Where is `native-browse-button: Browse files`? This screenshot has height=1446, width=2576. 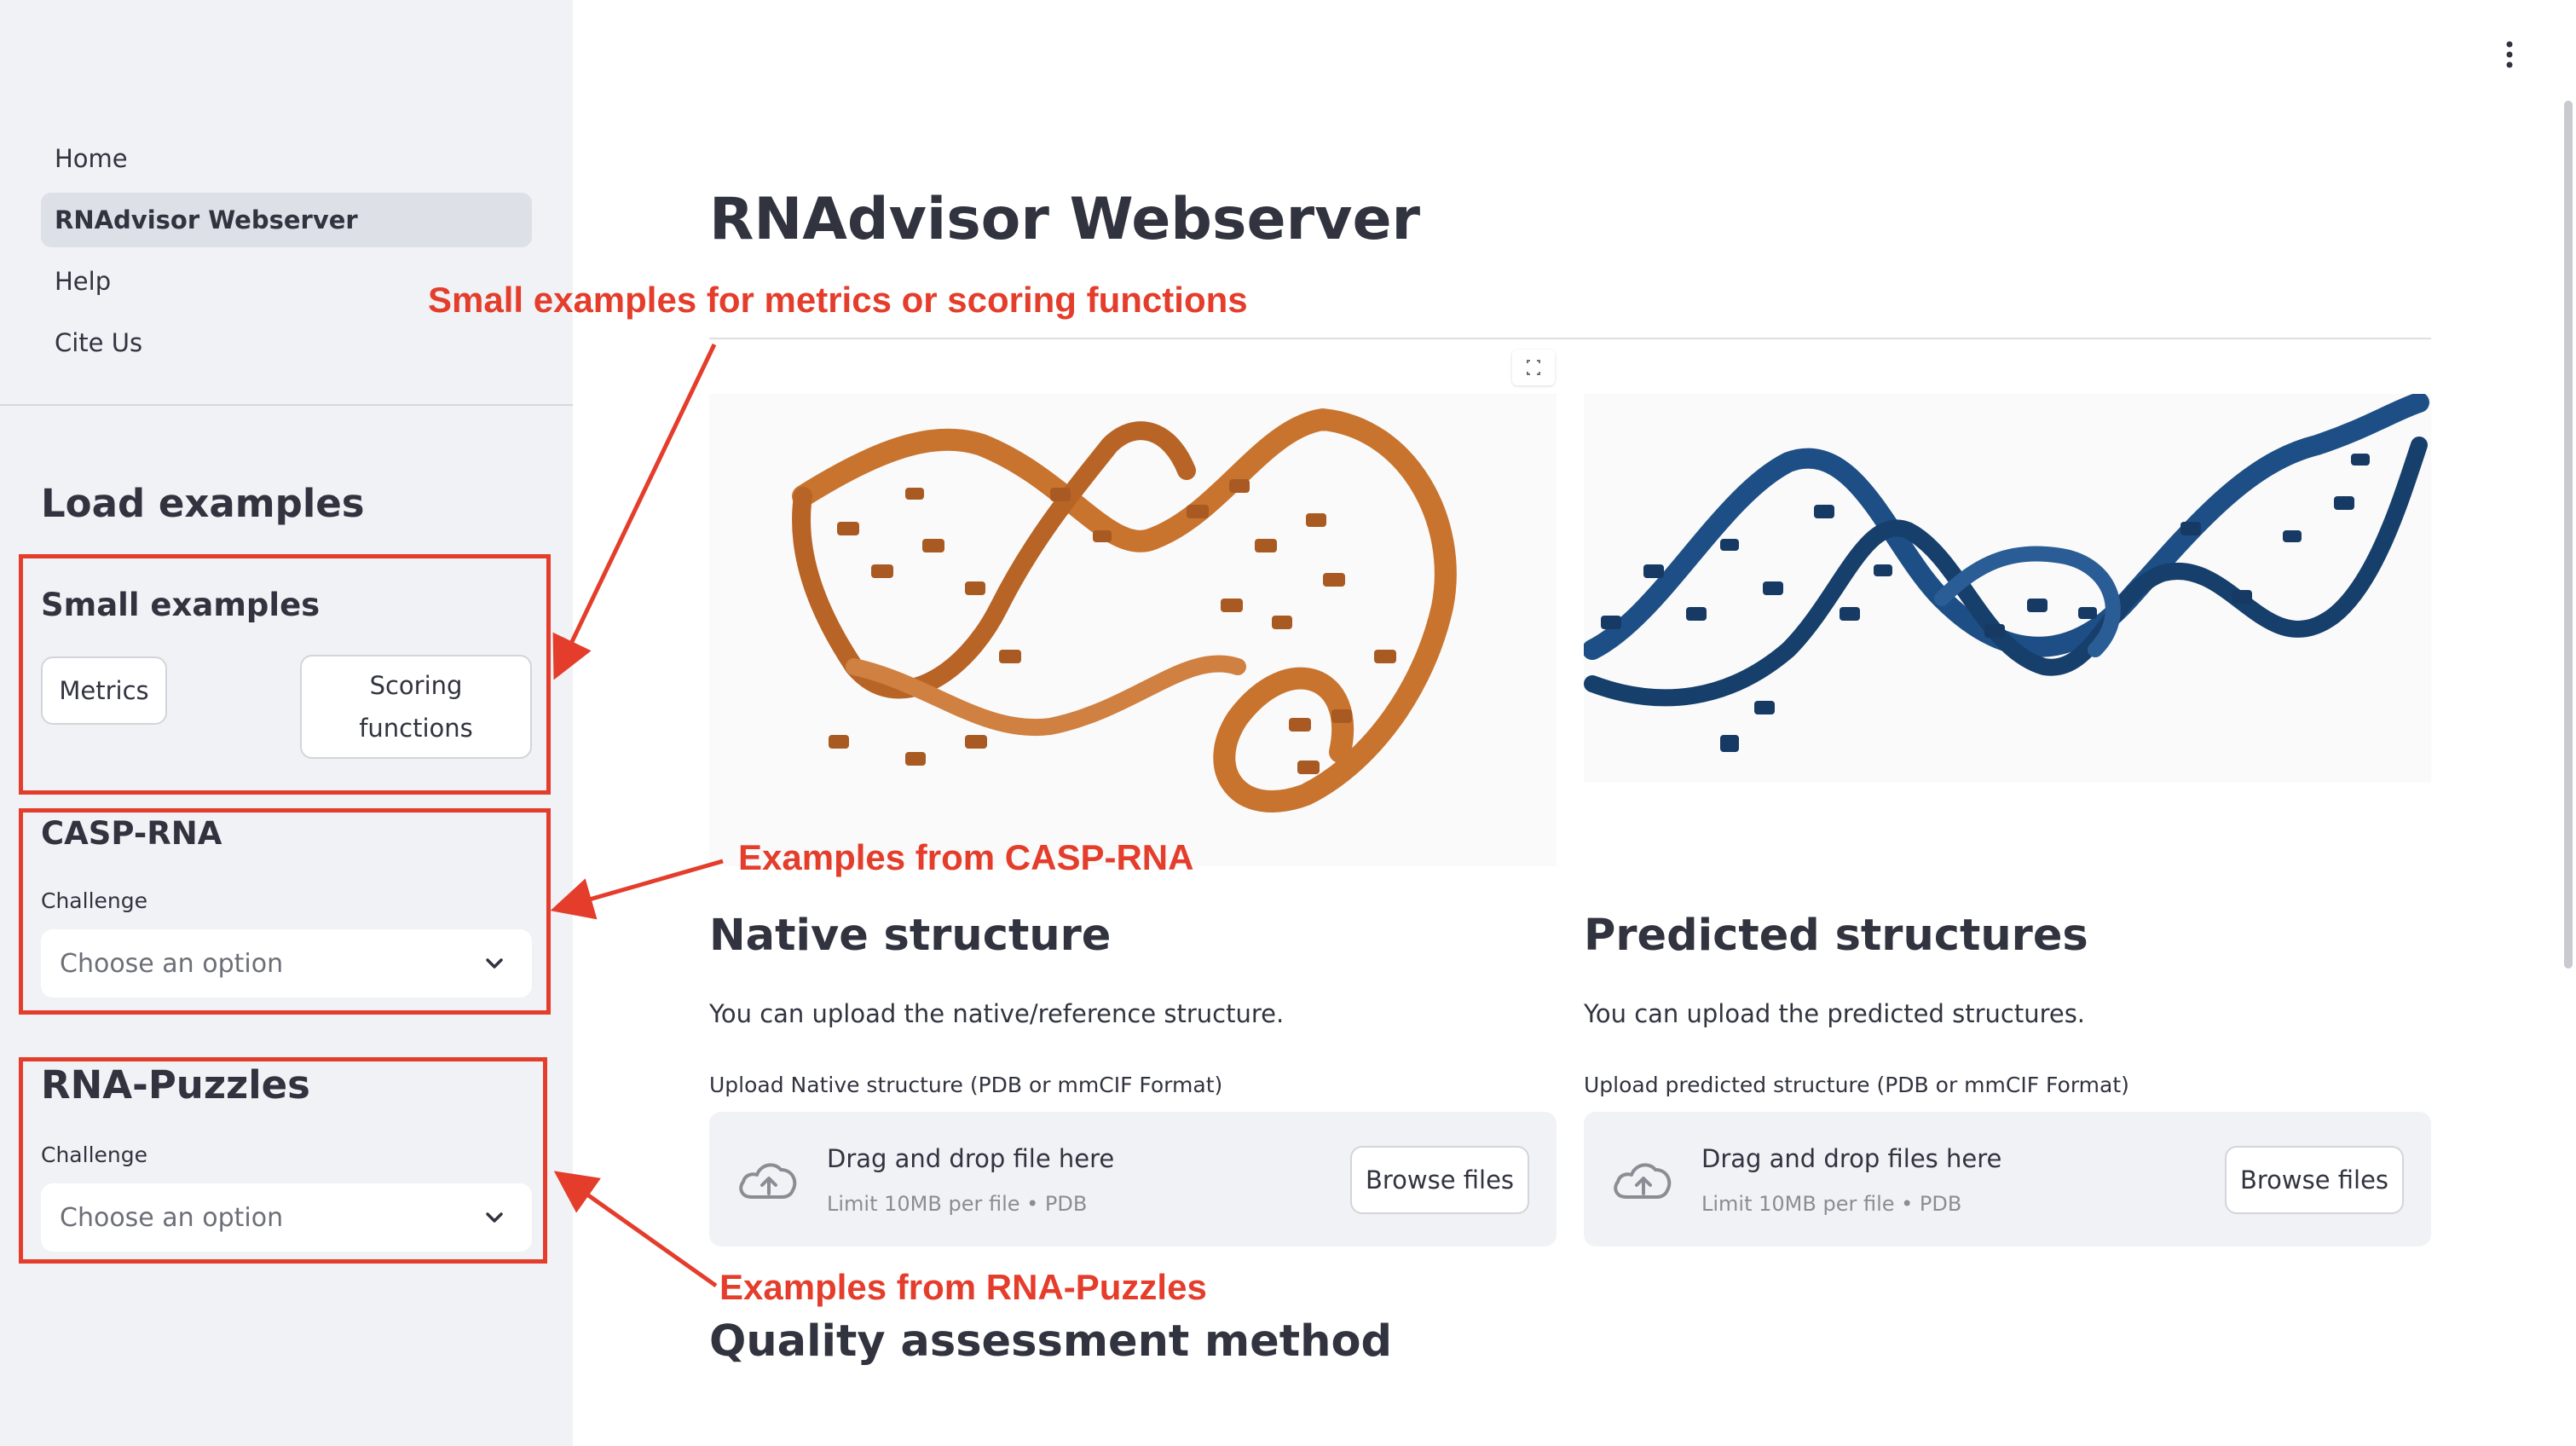 native-browse-button: Browse files is located at coordinates (1439, 1180).